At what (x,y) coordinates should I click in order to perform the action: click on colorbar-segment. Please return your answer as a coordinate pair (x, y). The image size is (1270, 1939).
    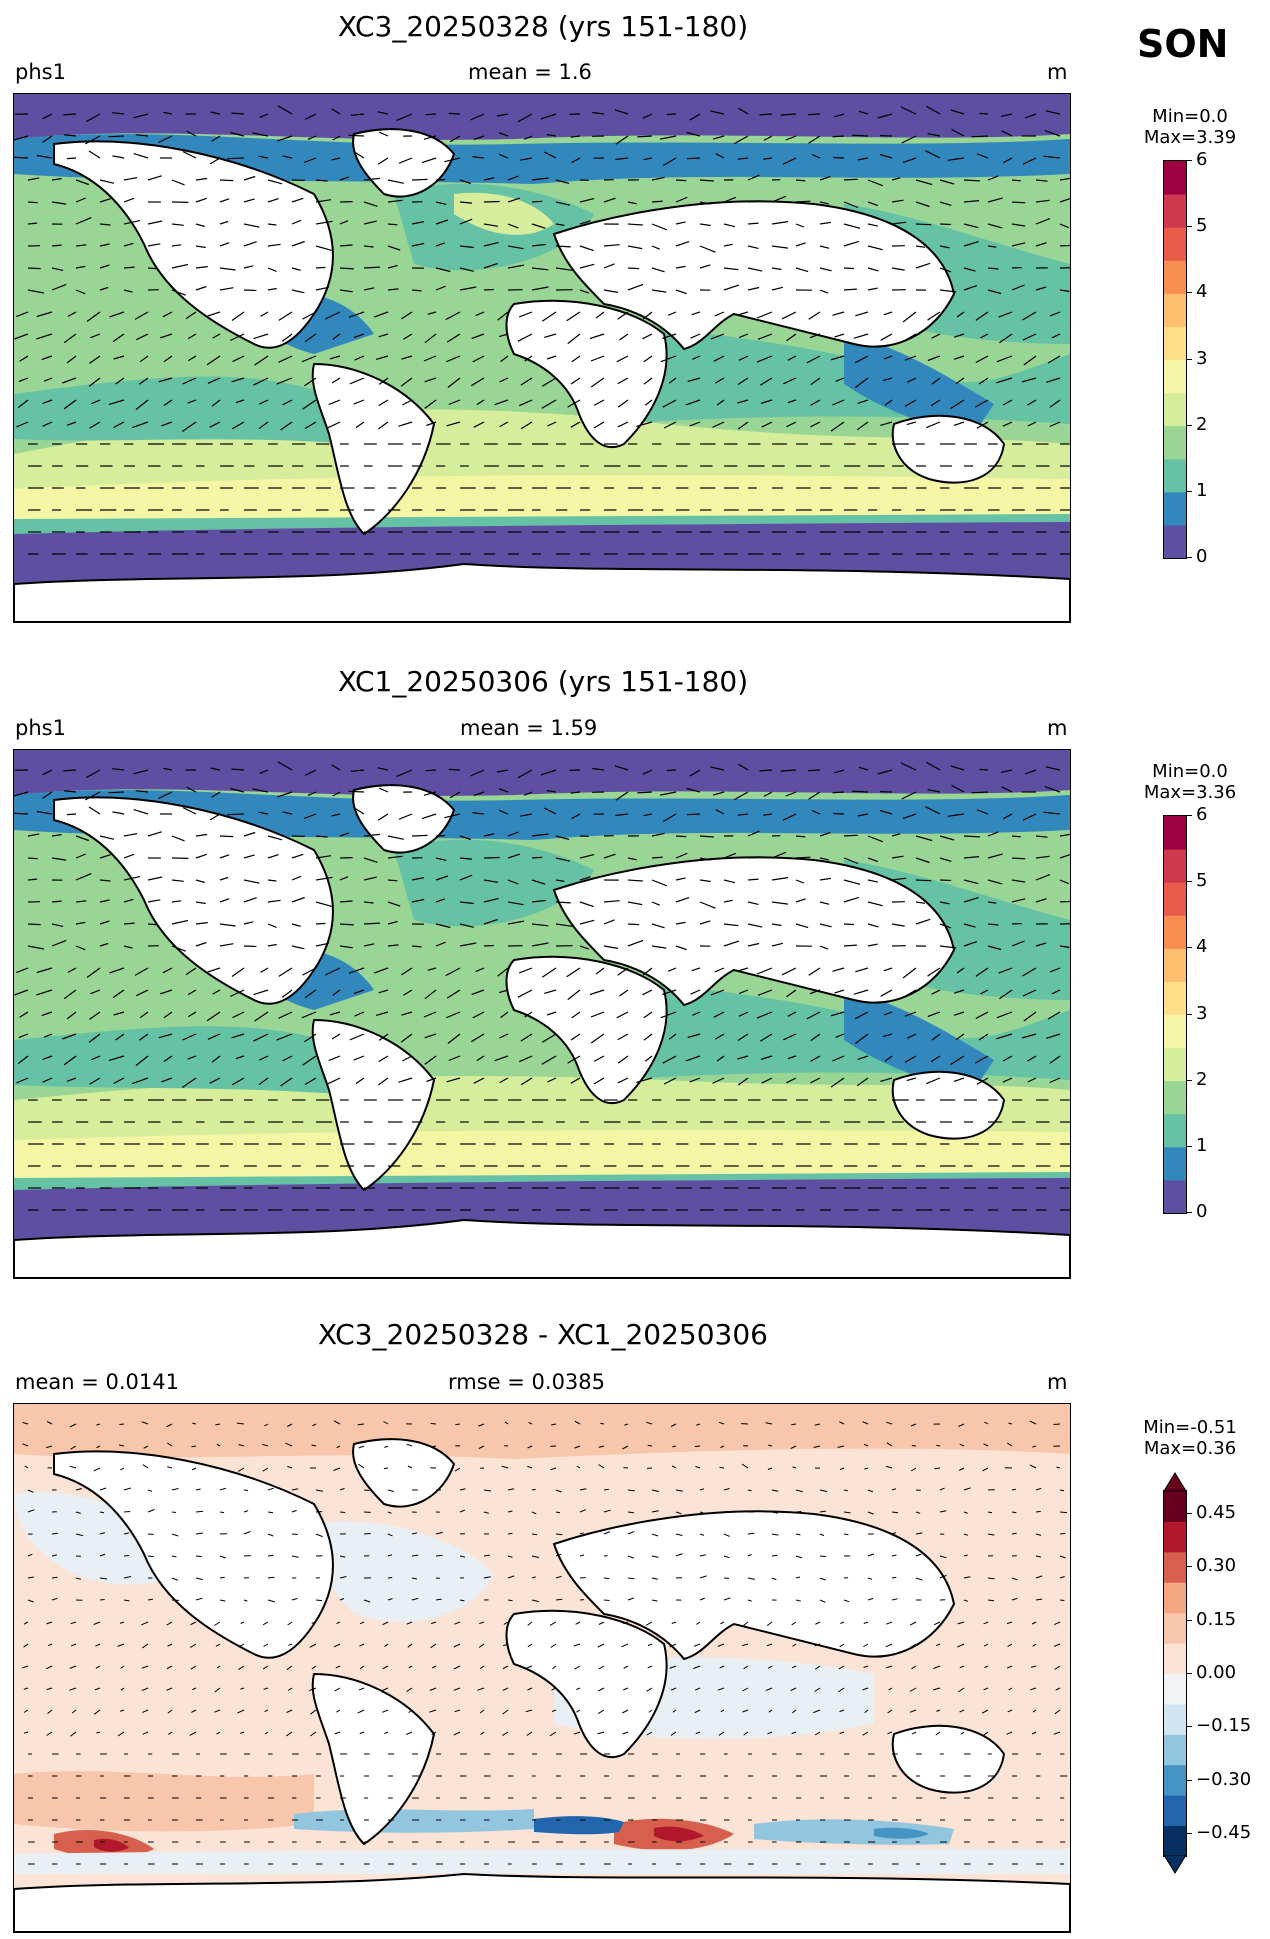
    Looking at the image, I should click on (1175, 1031).